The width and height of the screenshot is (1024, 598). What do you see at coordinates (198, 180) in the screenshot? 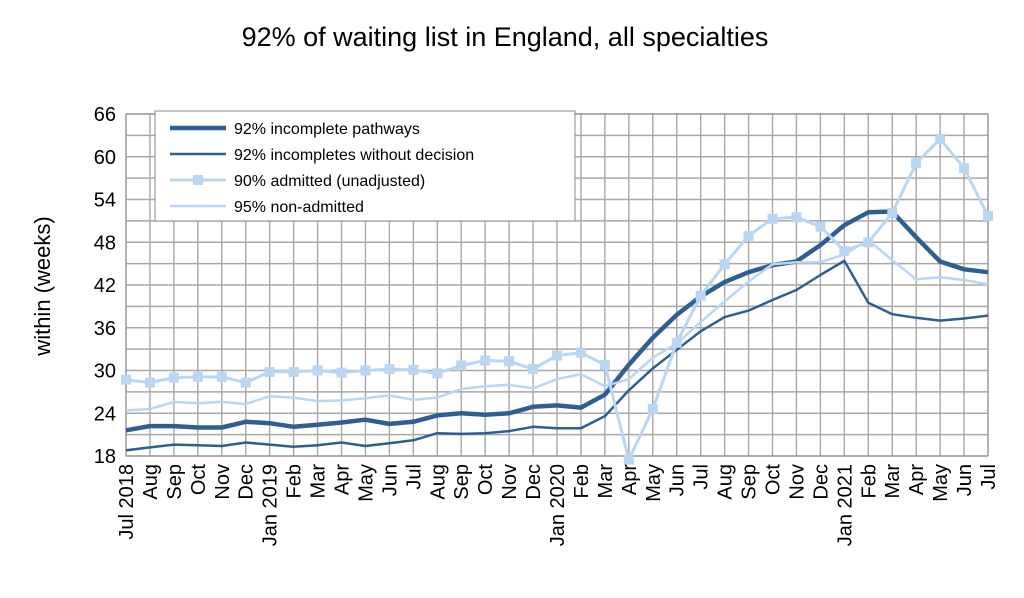
I see `legend-marker` at bounding box center [198, 180].